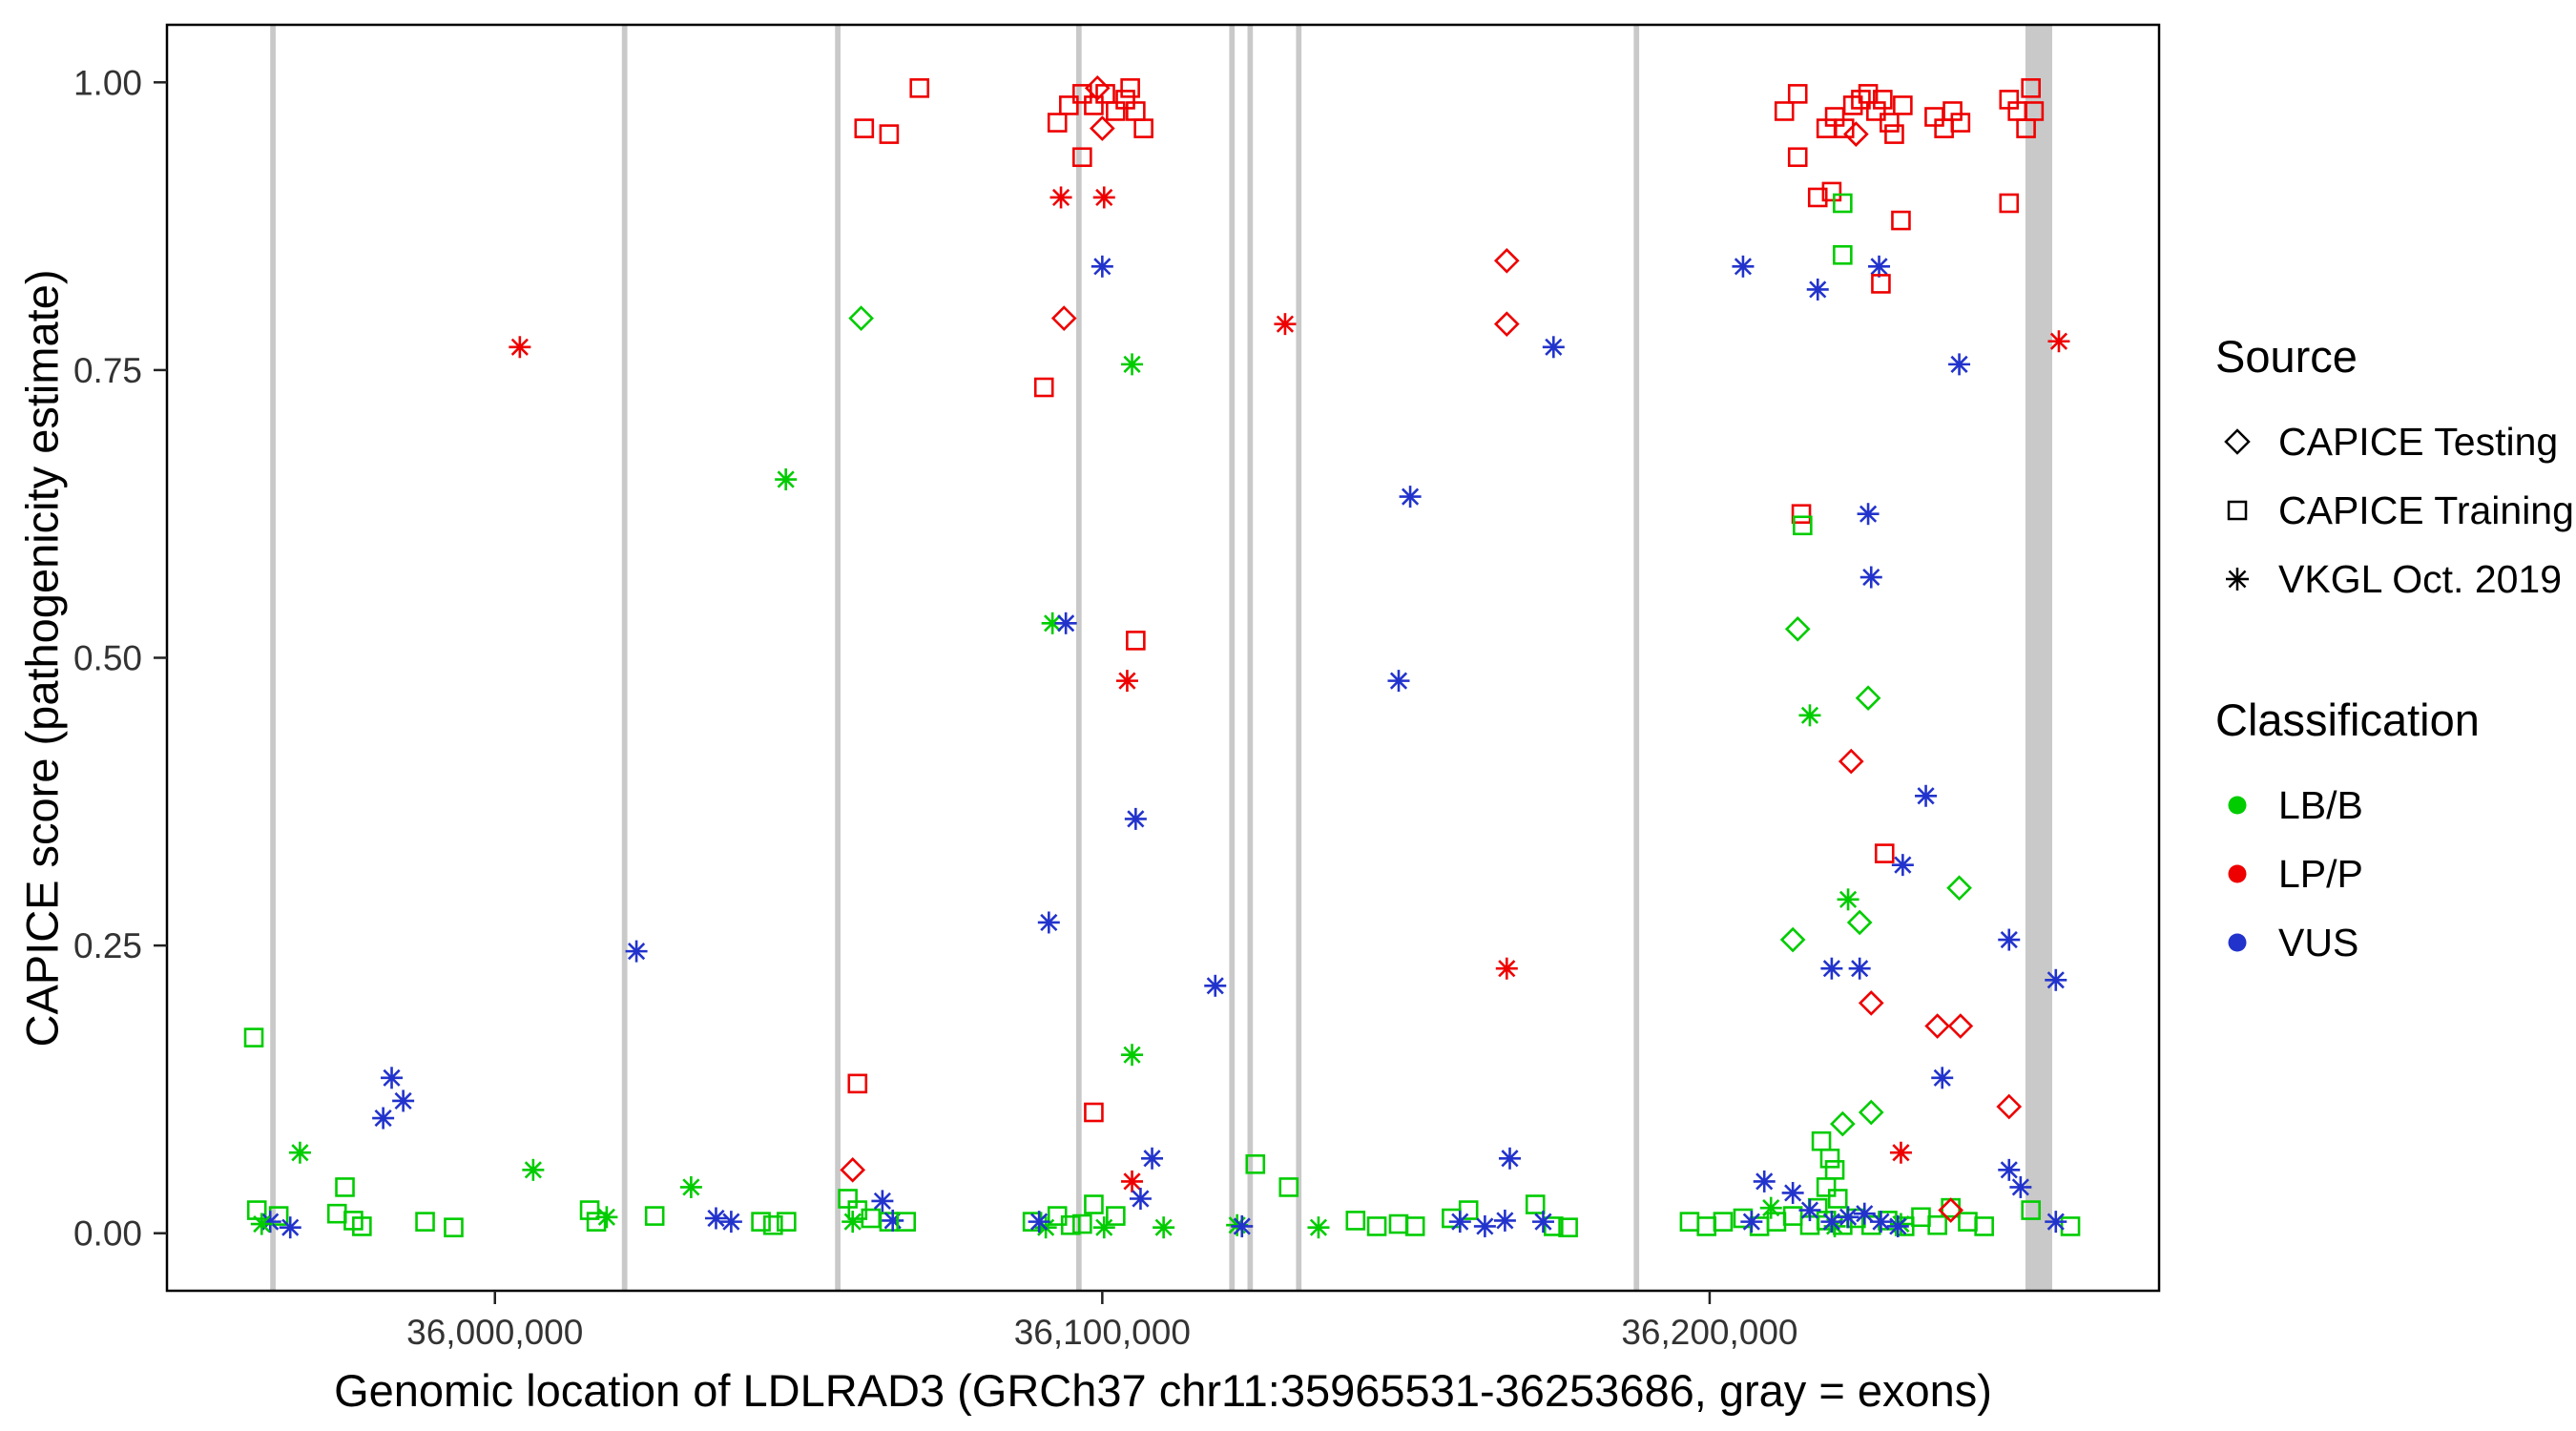 The image size is (2576, 1431). Describe the element at coordinates (2237, 510) in the screenshot. I see `square-icon` at that location.